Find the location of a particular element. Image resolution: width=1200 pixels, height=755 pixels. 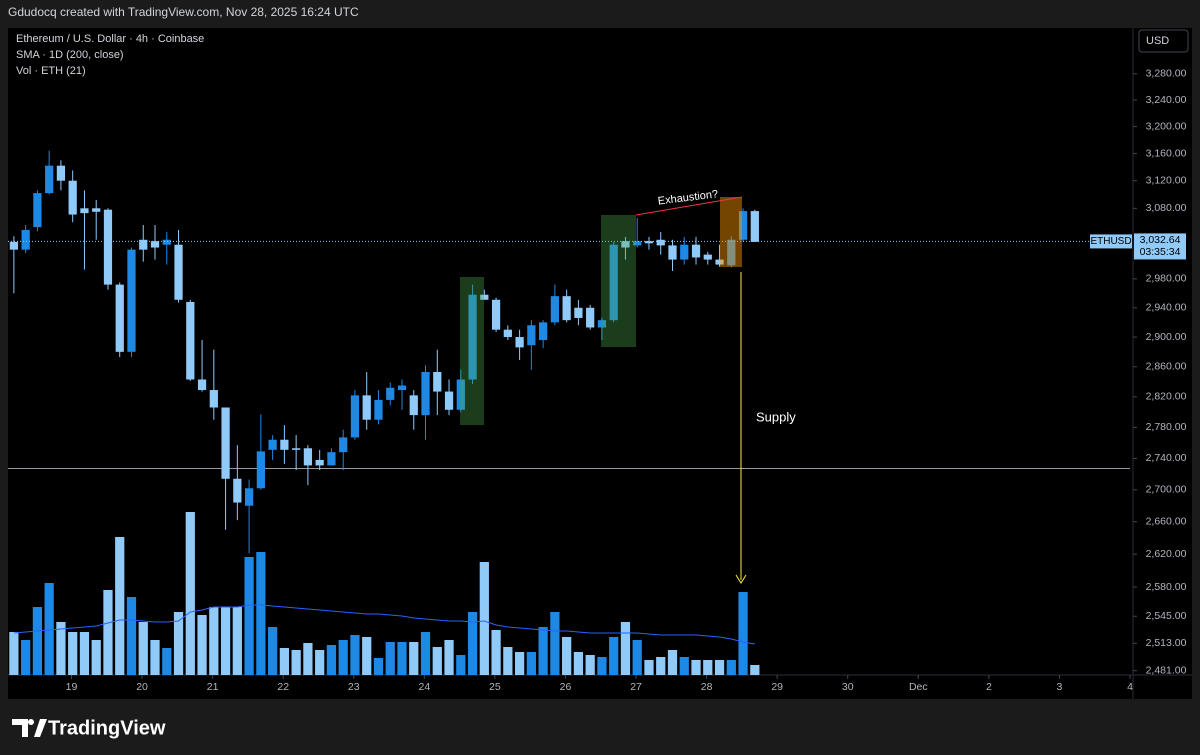

y-tick-label: 2,860.00 is located at coordinates (1166, 367).